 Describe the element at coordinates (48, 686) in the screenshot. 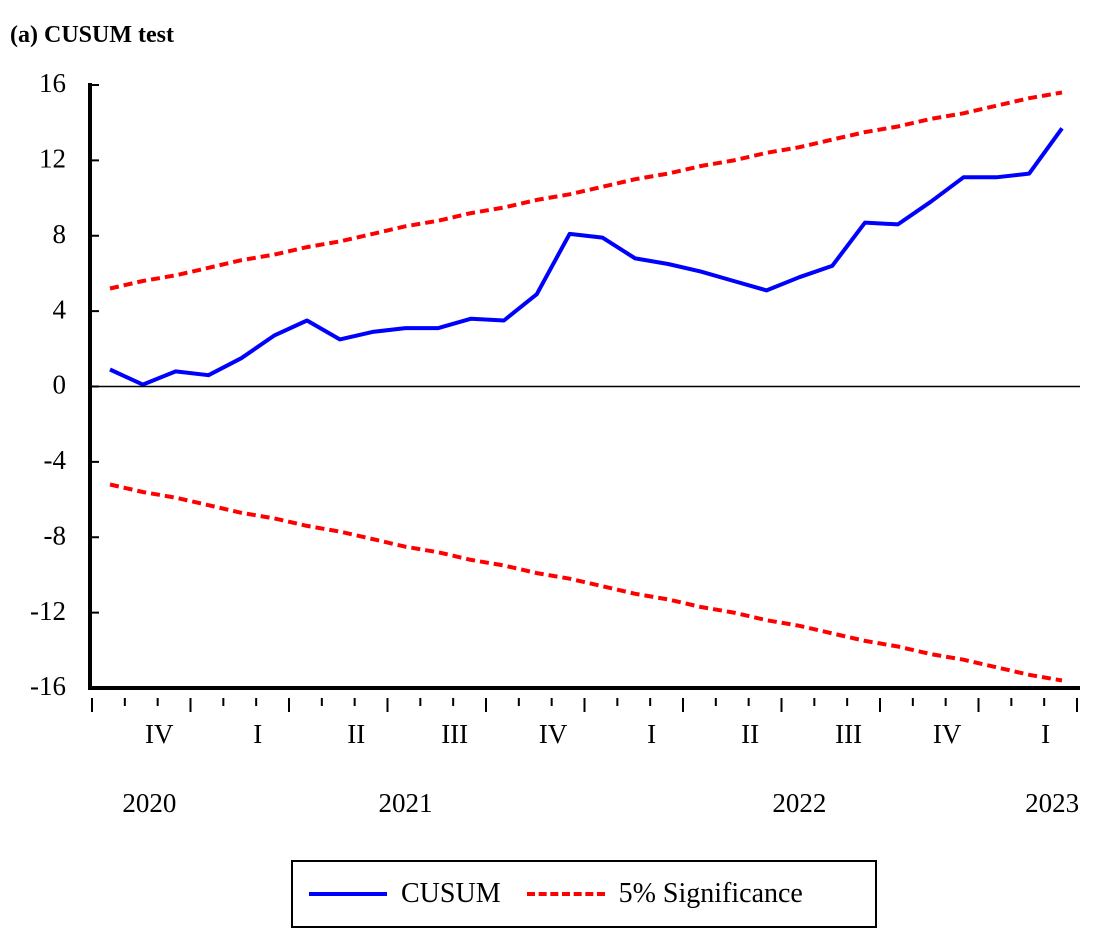

I see `y-tick-label: -16` at that location.